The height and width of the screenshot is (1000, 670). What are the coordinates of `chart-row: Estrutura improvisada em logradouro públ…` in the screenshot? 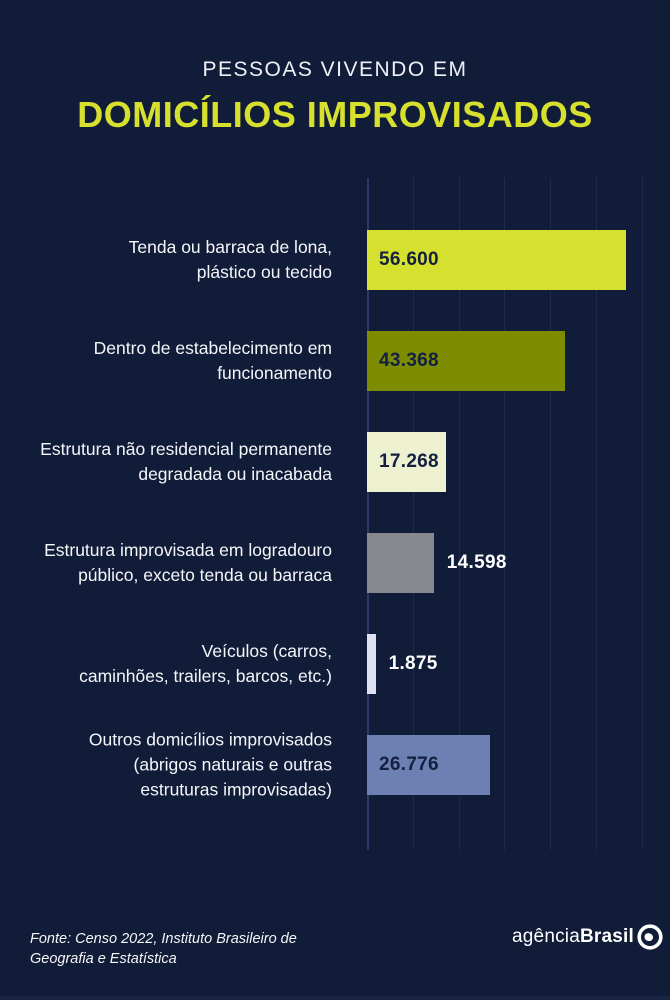 It's located at (335, 563).